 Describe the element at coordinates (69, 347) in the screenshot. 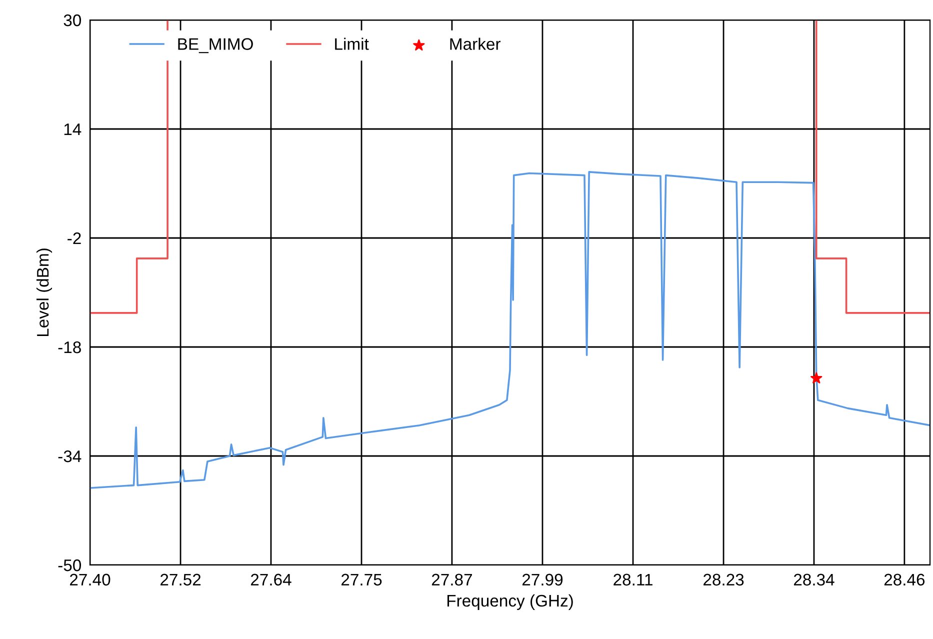

I see `y-tick-label: -18` at that location.